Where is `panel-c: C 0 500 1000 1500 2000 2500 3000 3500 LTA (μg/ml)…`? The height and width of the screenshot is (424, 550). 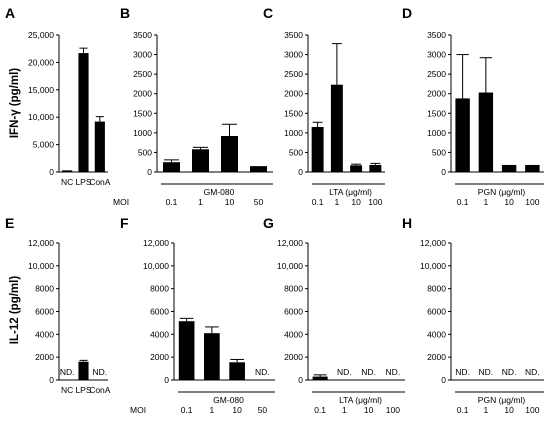 panel-c: C 0 500 1000 1500 2000 2500 3000 3500 LTA (μg/ml)… is located at coordinates (324, 106).